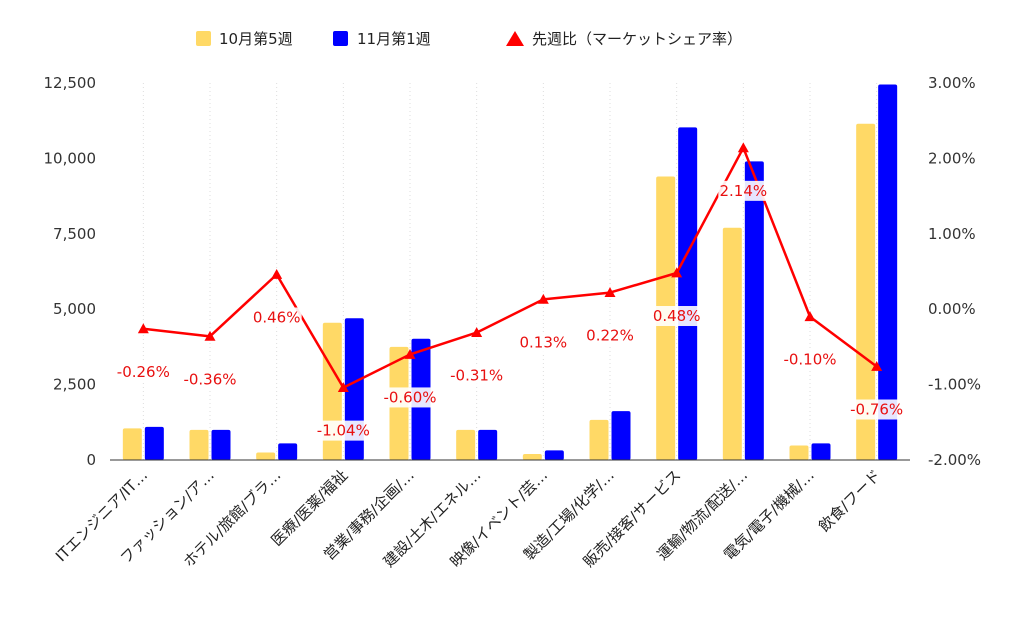  I want to click on data-label-11: -0.76%, so click(876, 410).